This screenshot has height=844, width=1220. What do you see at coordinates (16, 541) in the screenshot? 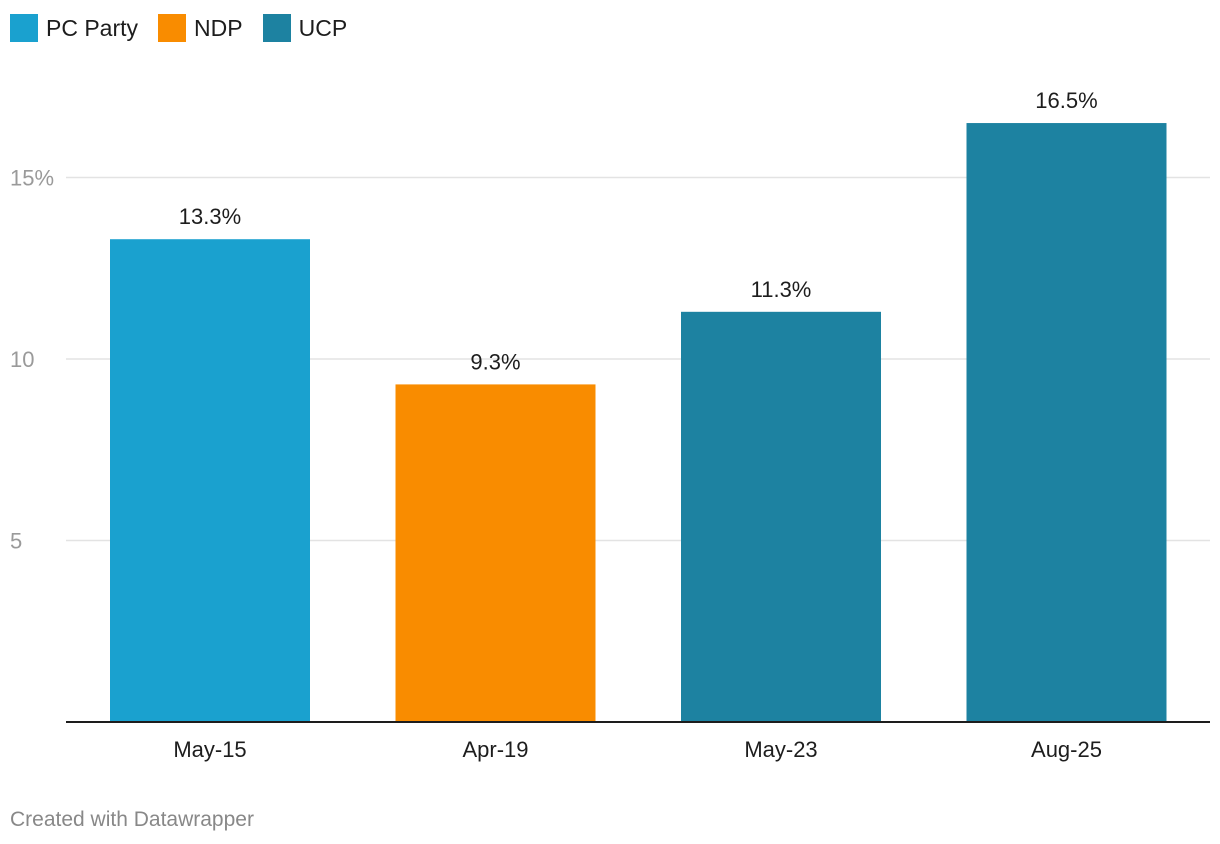
I see `y-tick-label: 5` at bounding box center [16, 541].